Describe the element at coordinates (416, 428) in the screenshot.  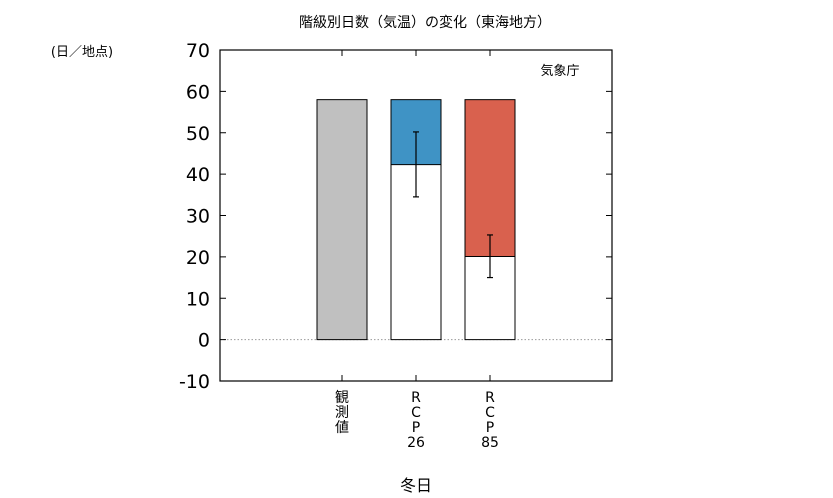
I see `category-label-1-line-2: P` at that location.